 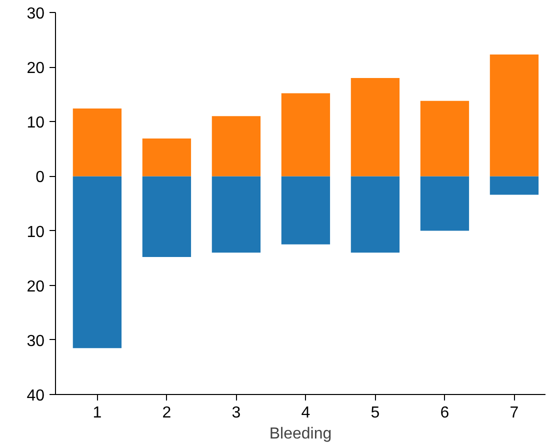 What do you see at coordinates (300, 434) in the screenshot?
I see `x-axis-title: Bleeding` at bounding box center [300, 434].